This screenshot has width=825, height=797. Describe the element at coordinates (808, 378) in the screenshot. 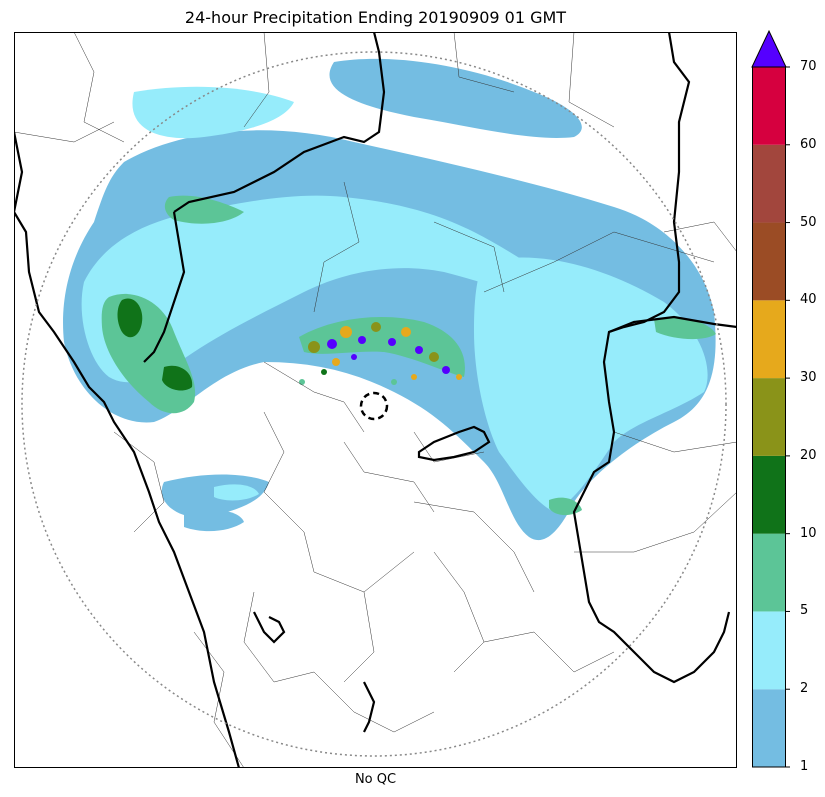

I see `colorbar-tick-label: 30` at that location.